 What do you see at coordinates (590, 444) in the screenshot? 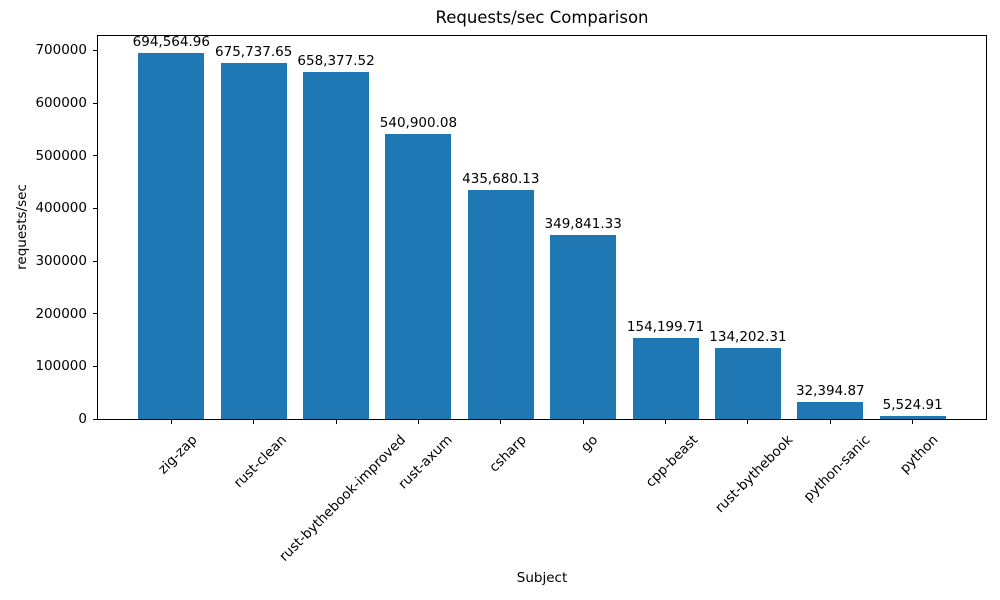
I see `x-tick-label-go: go` at bounding box center [590, 444].